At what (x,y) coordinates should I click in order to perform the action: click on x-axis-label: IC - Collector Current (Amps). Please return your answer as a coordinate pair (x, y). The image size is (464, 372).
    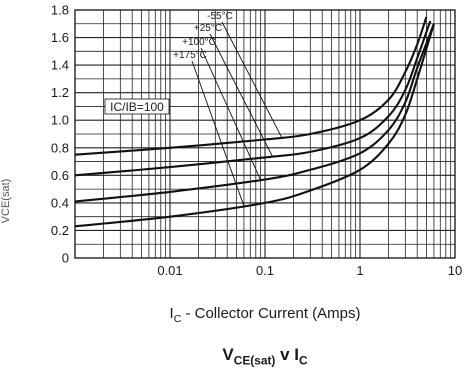
    Looking at the image, I should click on (232, 315).